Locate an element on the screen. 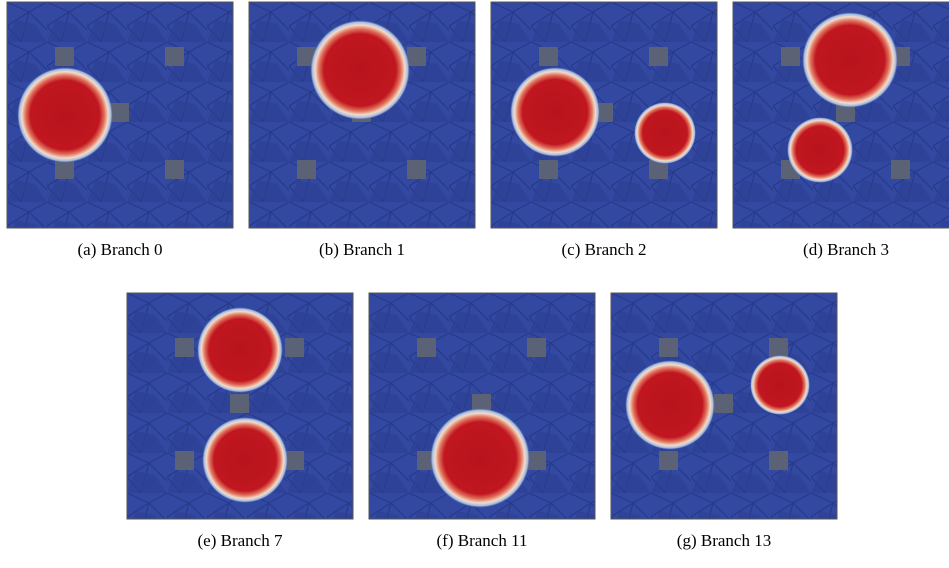  caption: (e) Branch 7 is located at coordinates (240, 540).